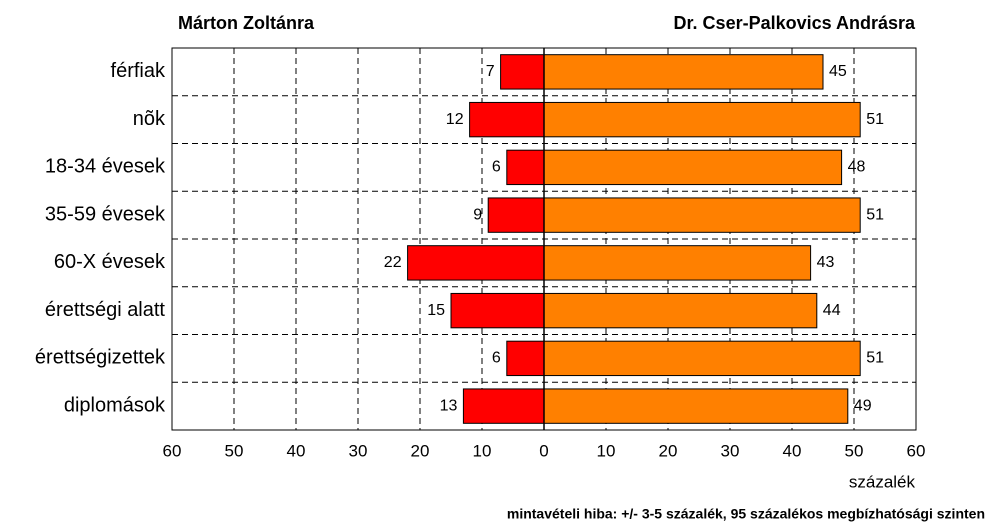 The image size is (1002, 526). Describe the element at coordinates (838, 71) in the screenshot. I see `value-label: 45` at that location.